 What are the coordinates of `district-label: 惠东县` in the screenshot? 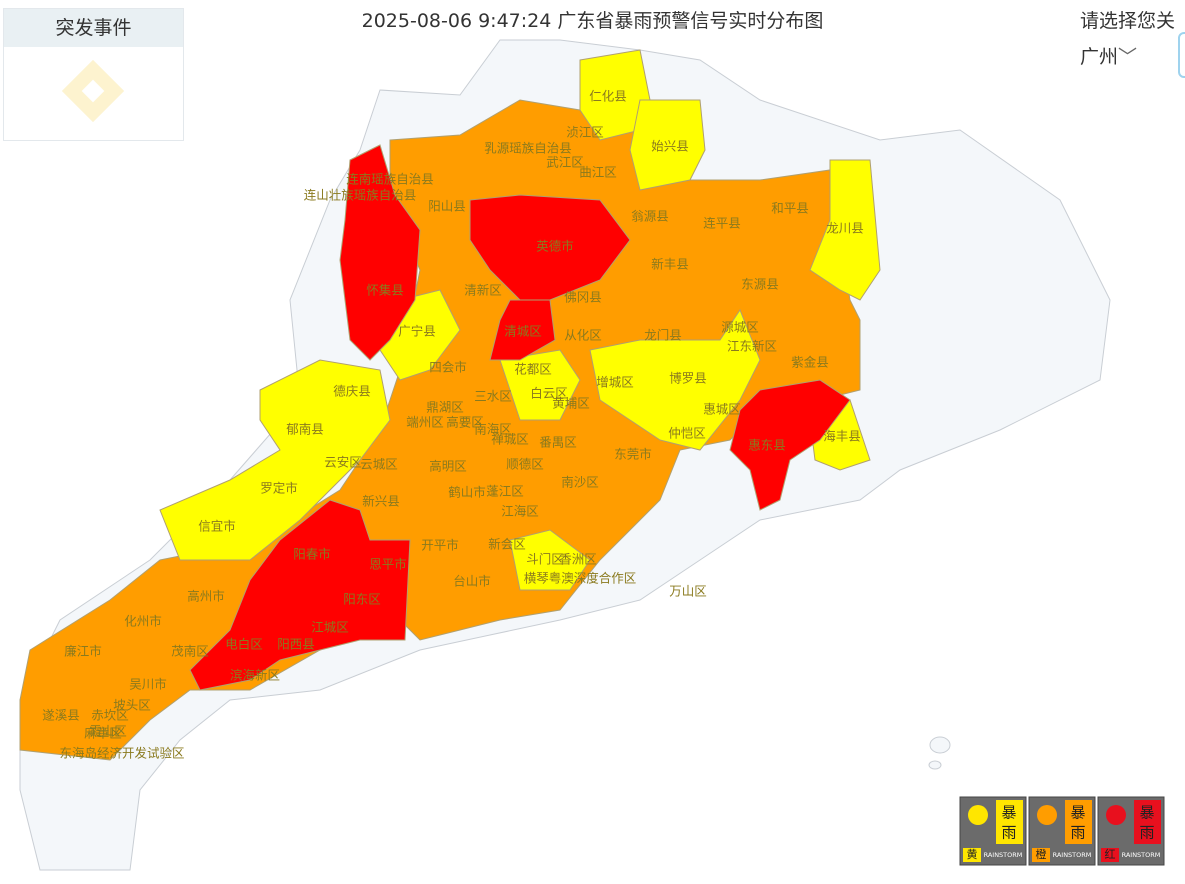 It's located at (767, 445).